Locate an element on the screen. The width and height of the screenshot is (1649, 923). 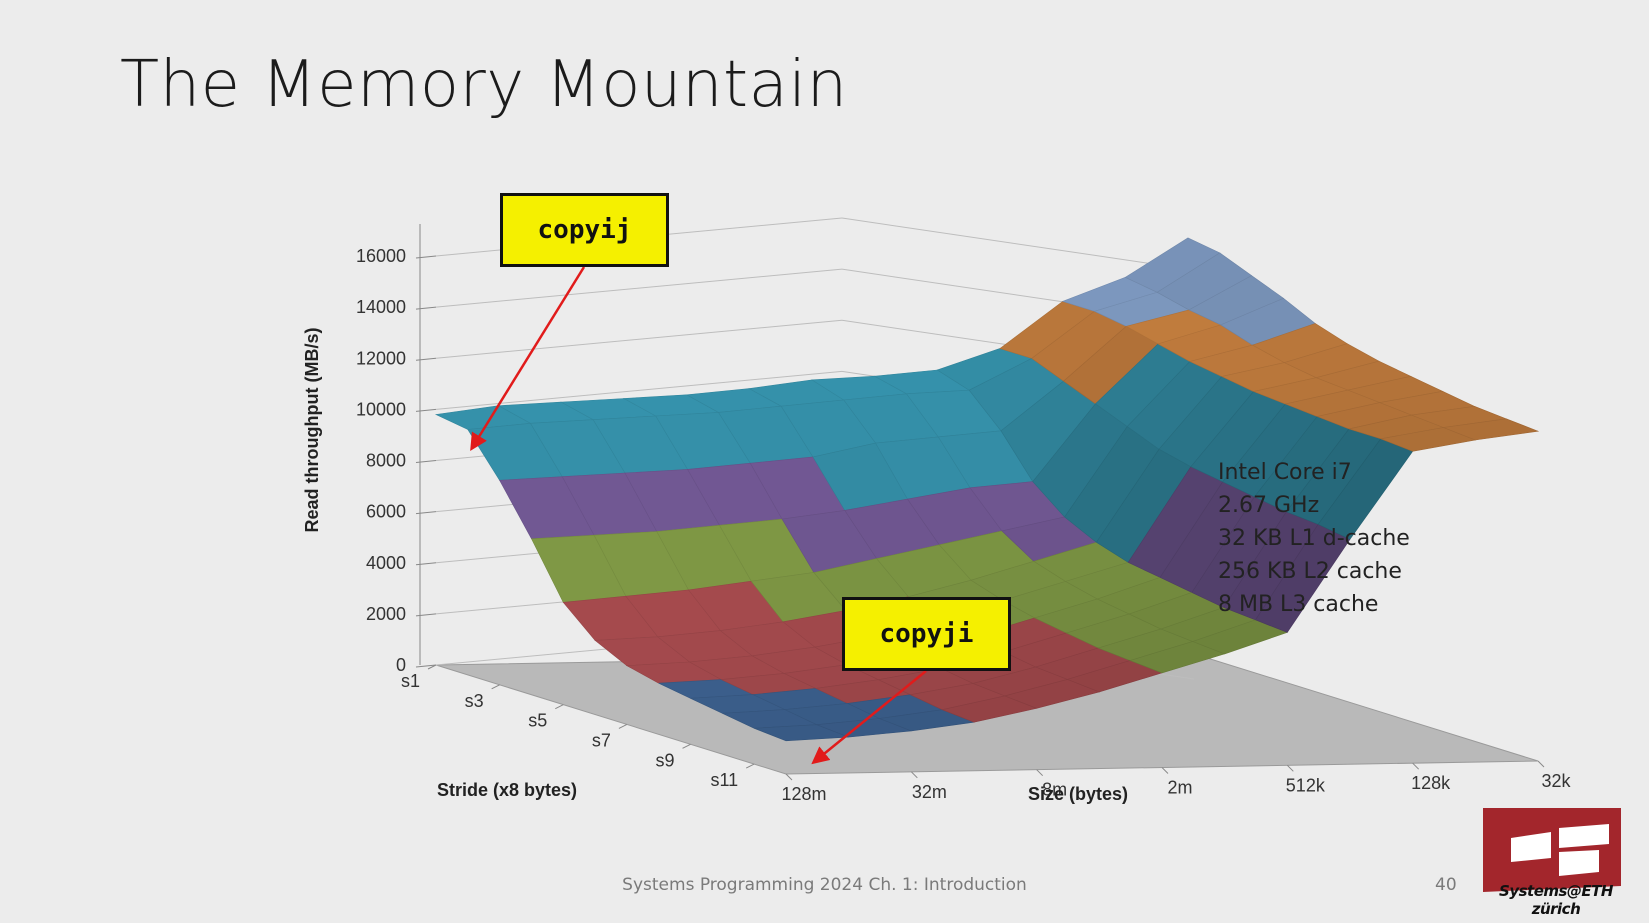
stride-tick-label: s5 is located at coordinates (537, 721).